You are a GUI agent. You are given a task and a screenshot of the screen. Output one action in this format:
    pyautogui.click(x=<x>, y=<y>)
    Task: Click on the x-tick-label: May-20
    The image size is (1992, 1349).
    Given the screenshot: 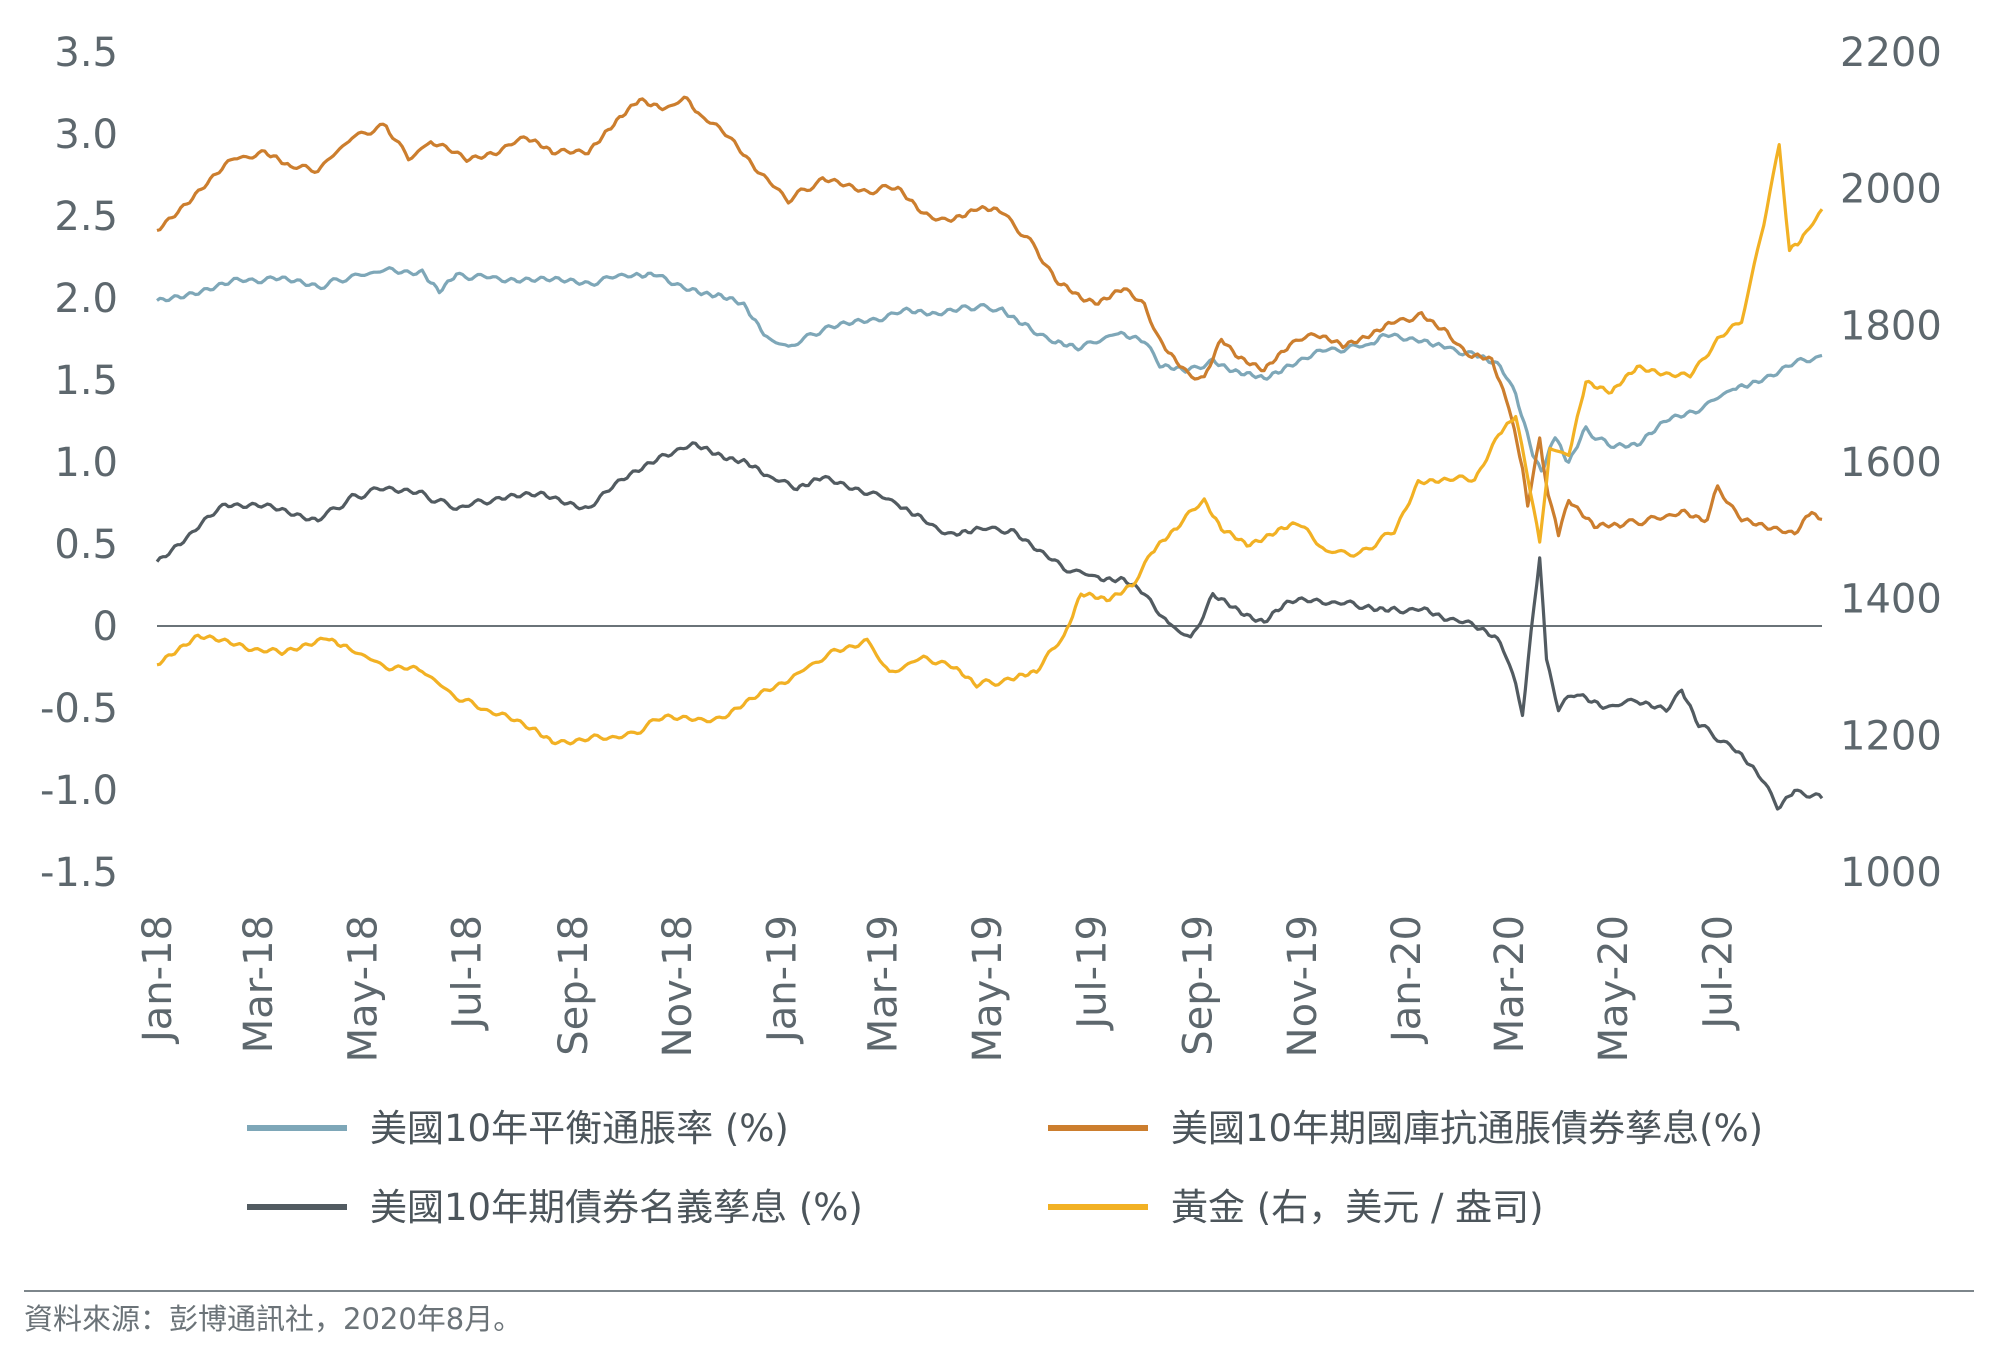 What is the action you would take?
    pyautogui.click(x=1614, y=988)
    